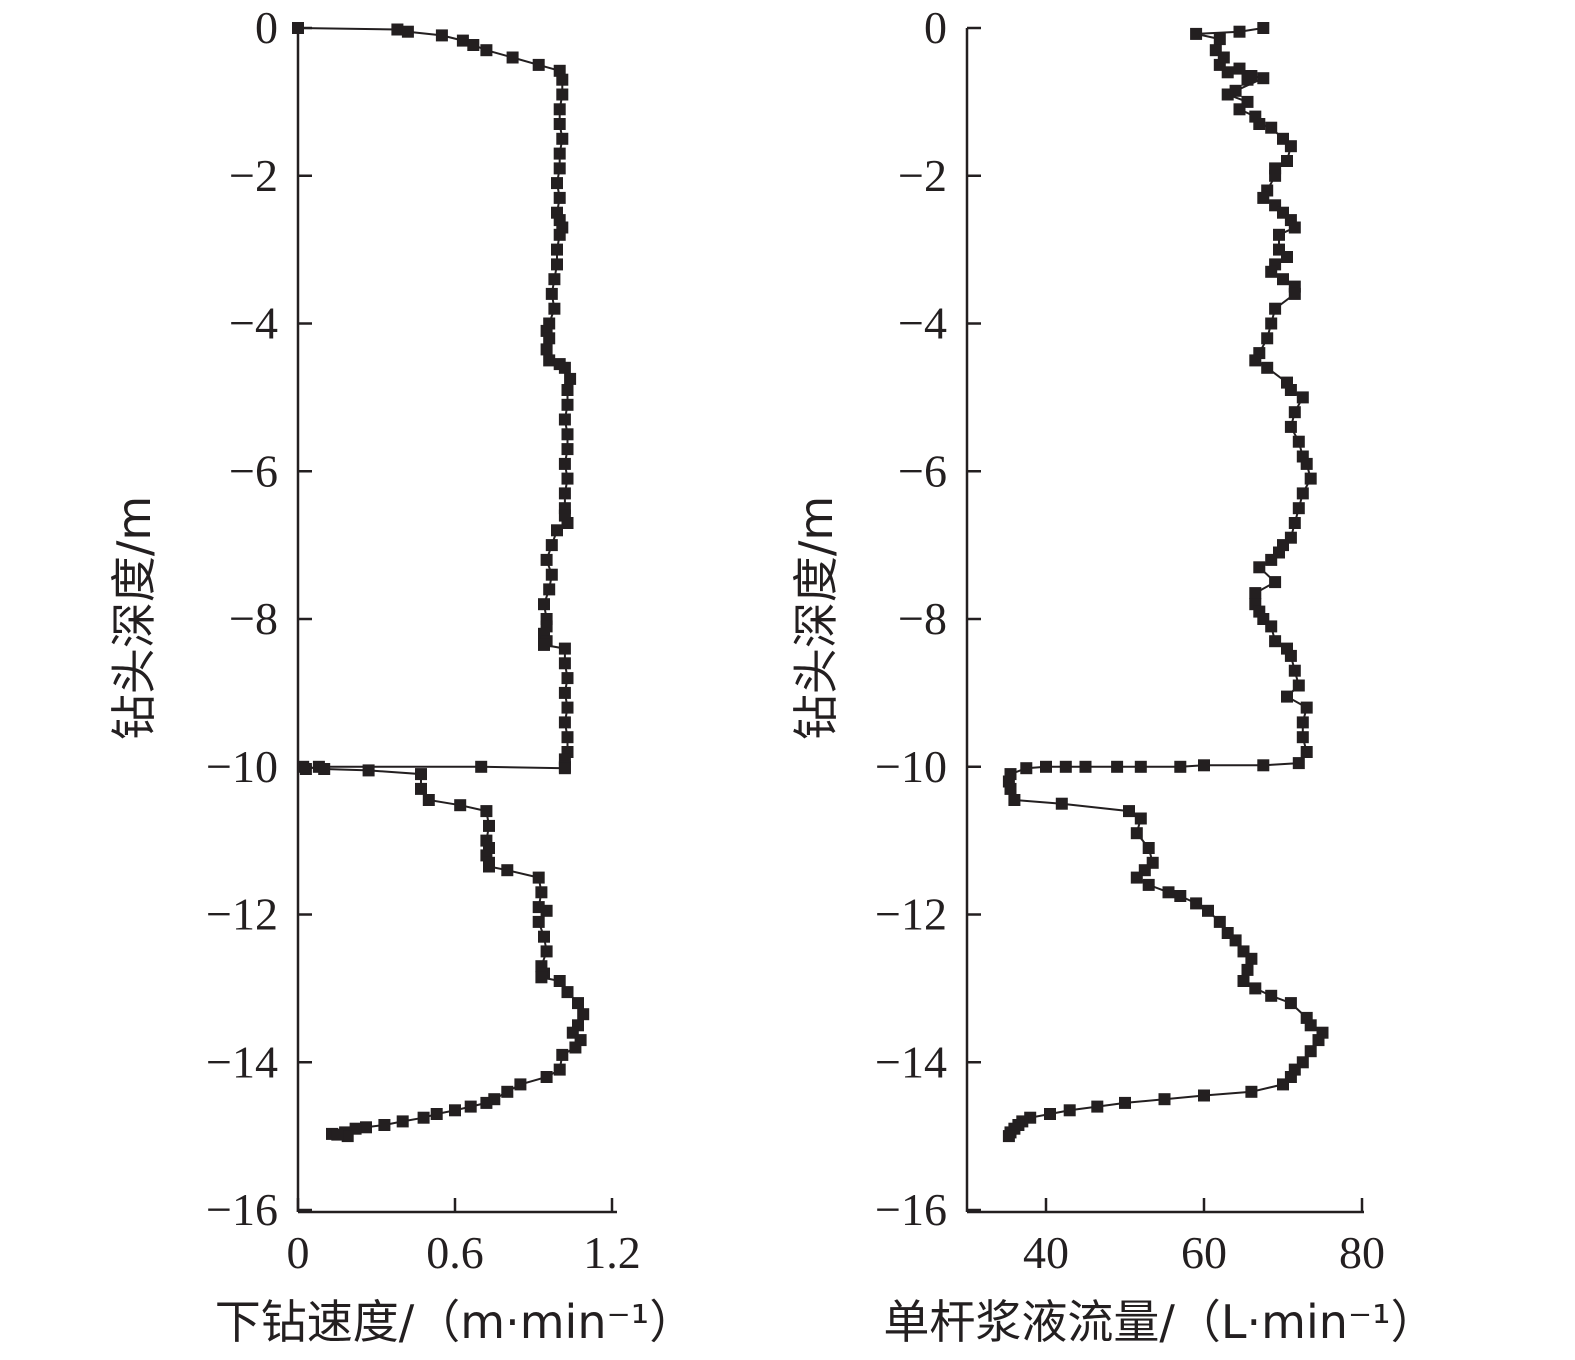 This screenshot has width=1575, height=1360. I want to click on y-tick-label: −14, so click(242, 1061).